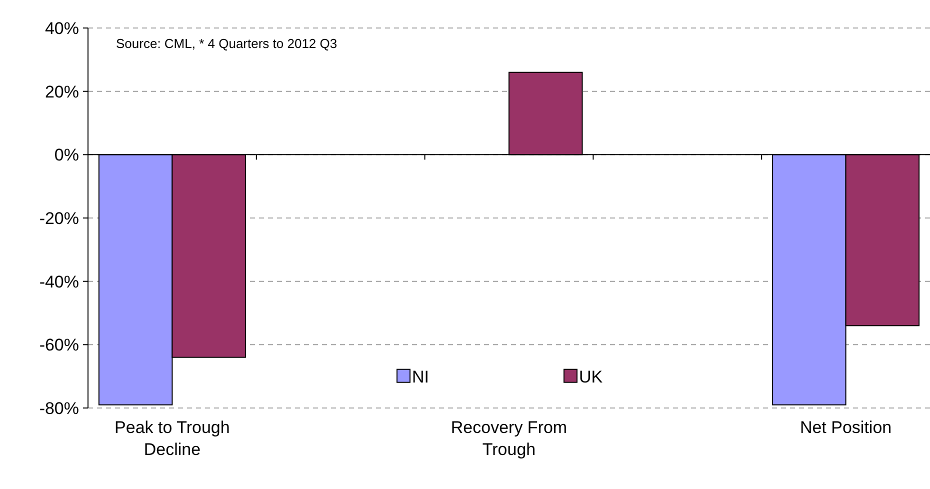 Image resolution: width=930 pixels, height=489 pixels. What do you see at coordinates (59, 345) in the screenshot?
I see `y-tick-label: -60%` at bounding box center [59, 345].